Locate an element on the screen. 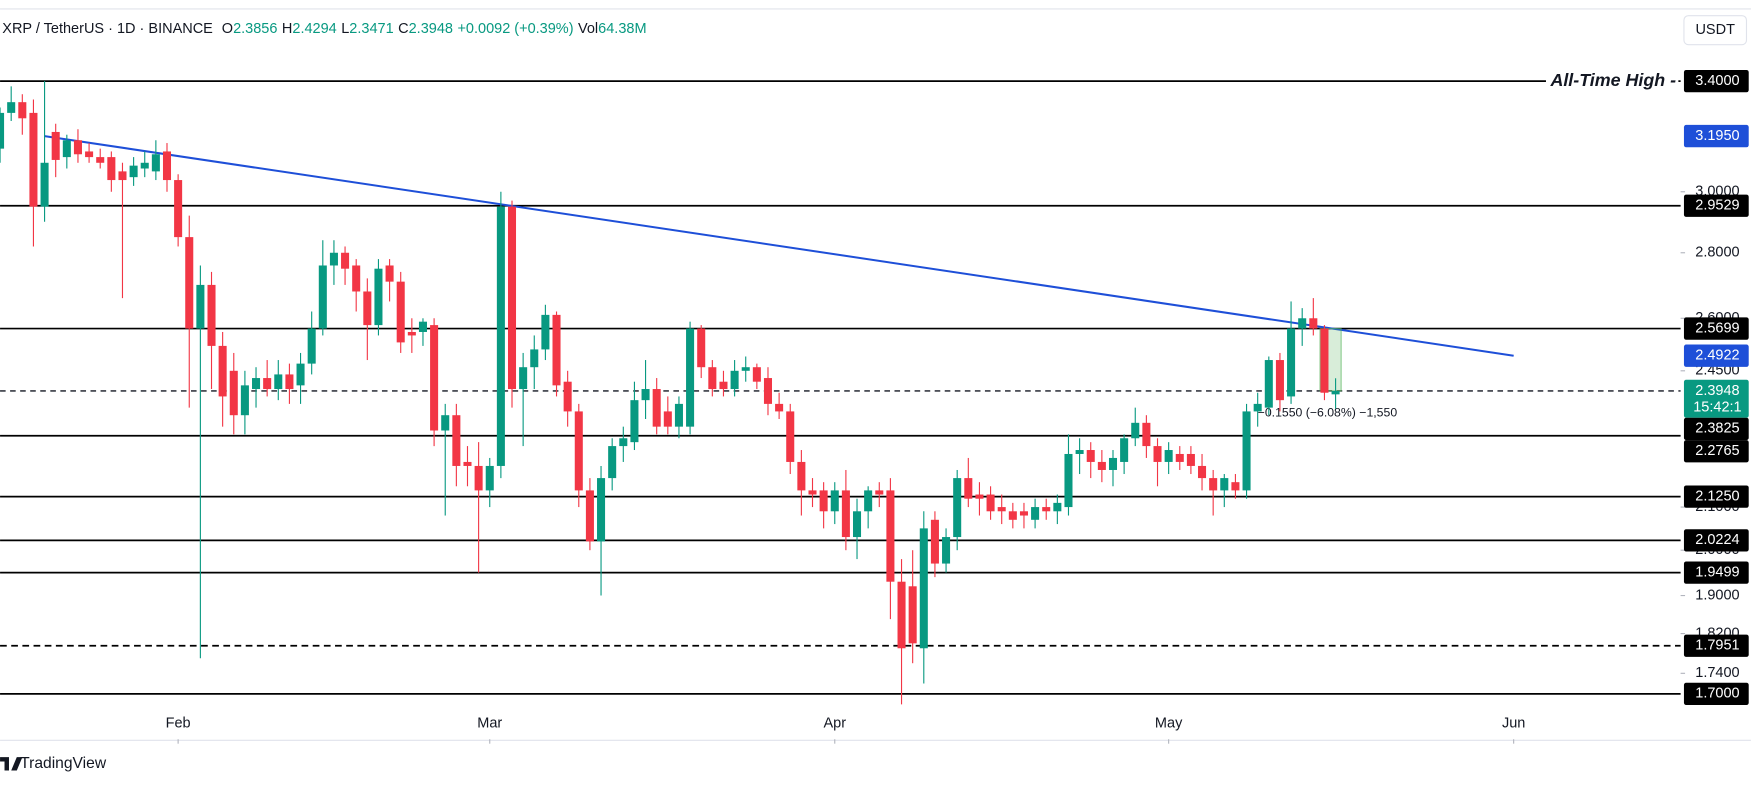 The width and height of the screenshot is (1751, 785). level-label: 2.2765 is located at coordinates (1717, 451).